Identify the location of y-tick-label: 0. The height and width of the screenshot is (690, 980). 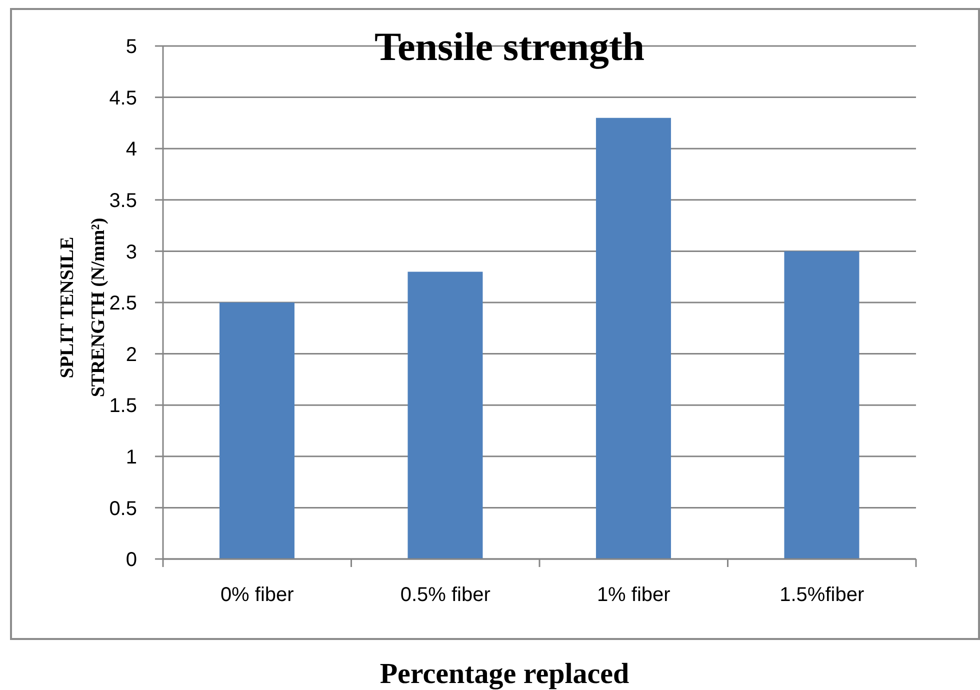
(131, 560).